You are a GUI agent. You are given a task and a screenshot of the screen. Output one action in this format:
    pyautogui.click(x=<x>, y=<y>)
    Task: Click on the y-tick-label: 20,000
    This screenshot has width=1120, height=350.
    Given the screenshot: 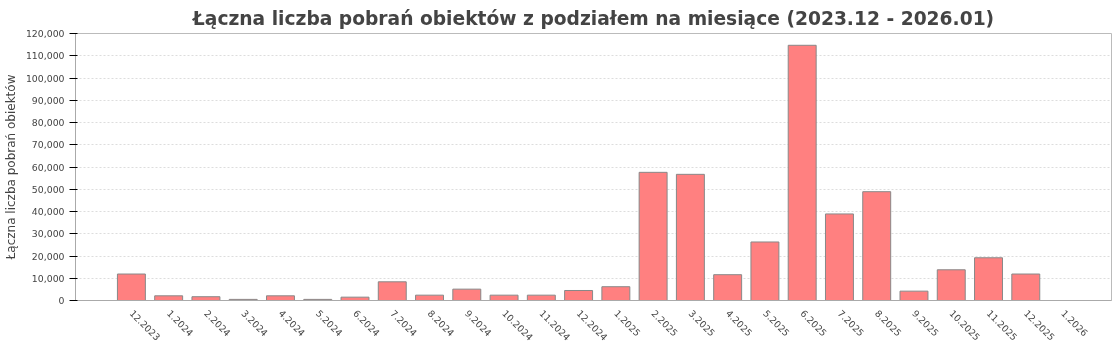 What is the action you would take?
    pyautogui.click(x=48, y=256)
    